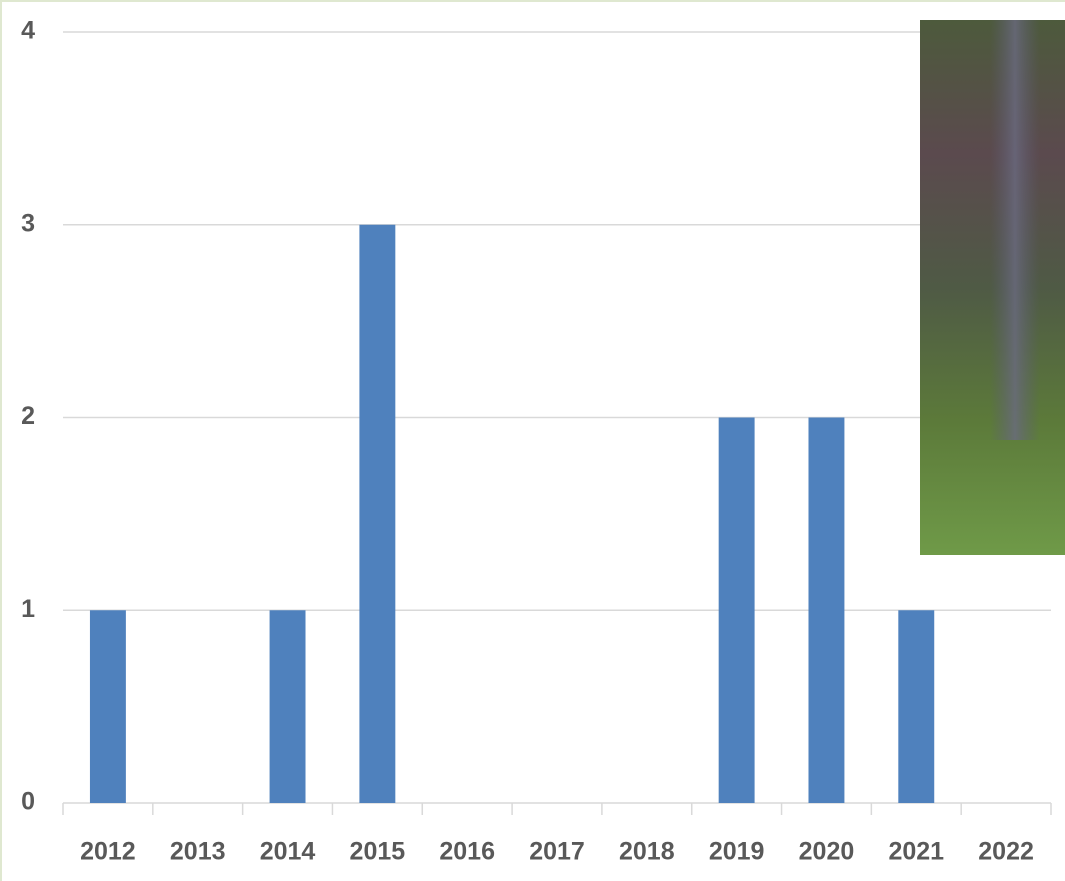 The height and width of the screenshot is (881, 1065). I want to click on x-tick-label: 2015, so click(378, 852).